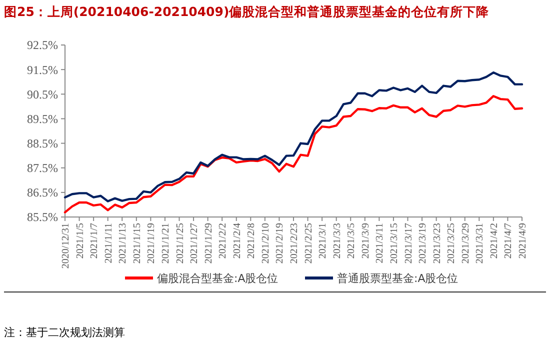  I want to click on x-tick-label: 2021/4/9, so click(523, 241).